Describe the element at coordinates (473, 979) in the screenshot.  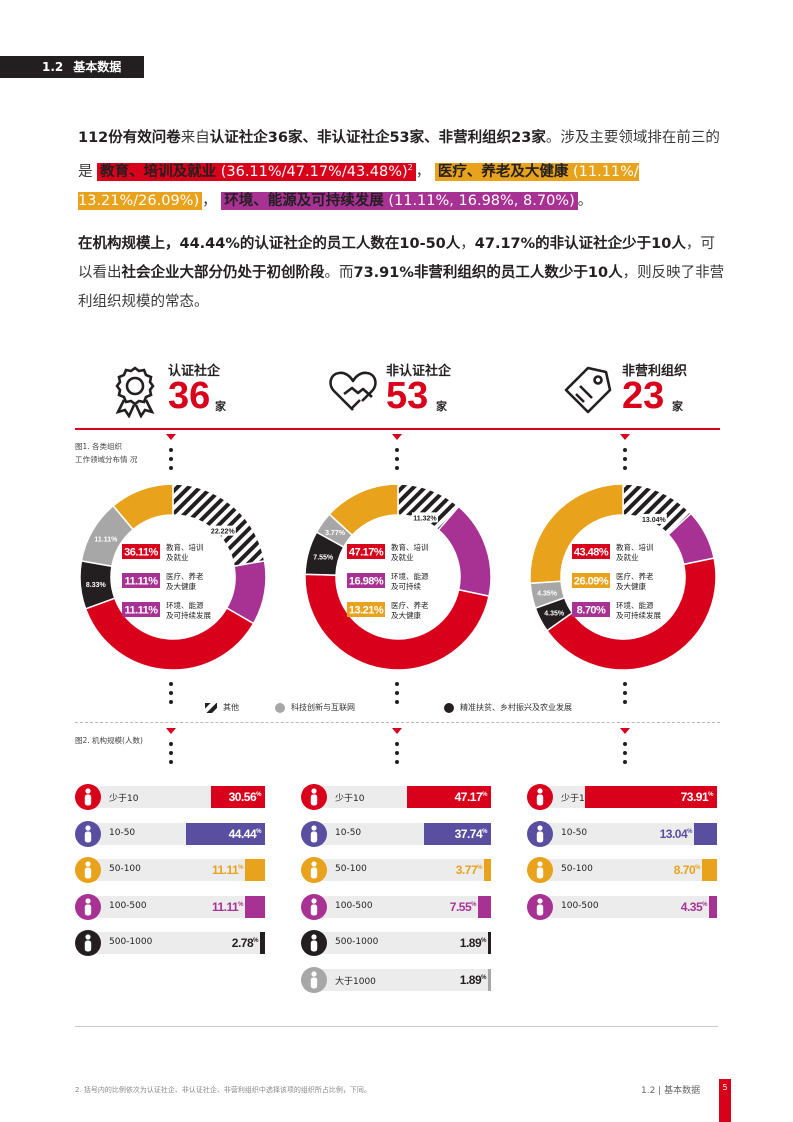
I see `bar-value-label: 1.89%` at that location.